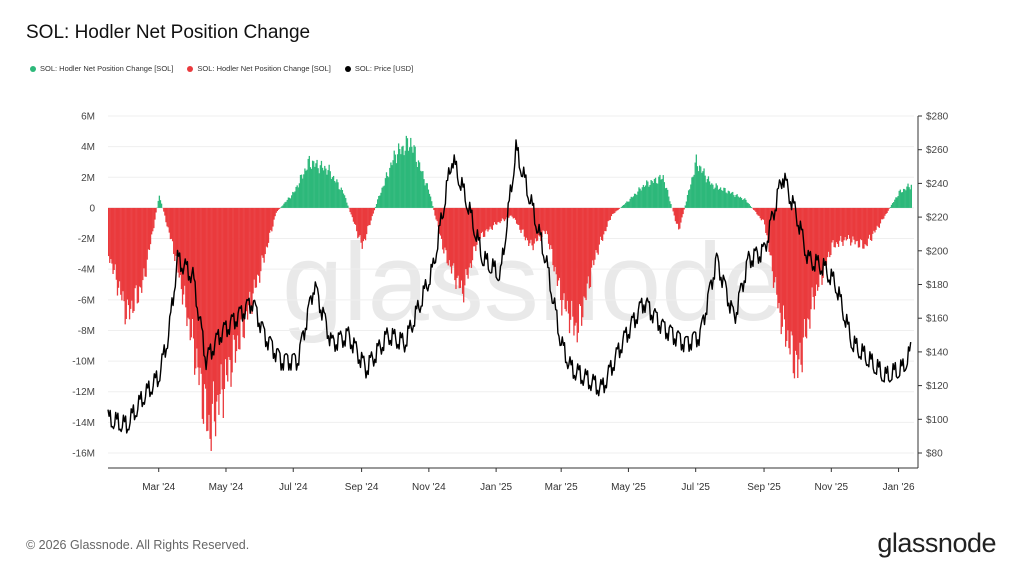 Image resolution: width=1024 pixels, height=576 pixels. Describe the element at coordinates (83, 362) in the screenshot. I see `y-left-tick-label: -10M` at that location.